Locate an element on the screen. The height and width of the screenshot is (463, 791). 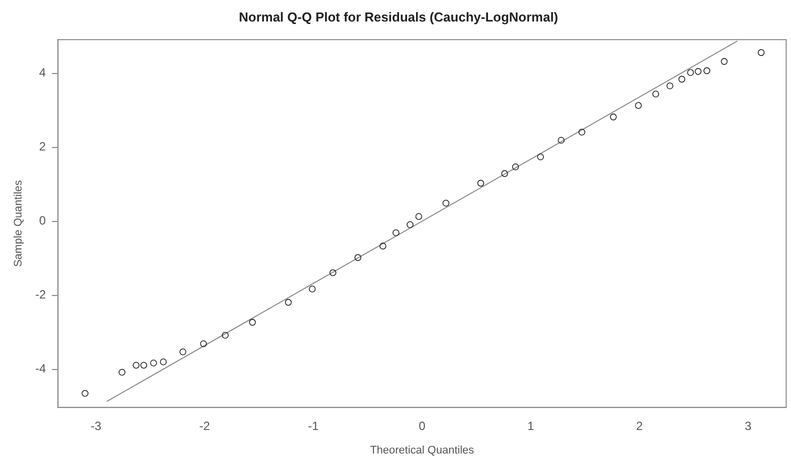
x-axis-title: Theoretical Quantiles is located at coordinates (422, 450).